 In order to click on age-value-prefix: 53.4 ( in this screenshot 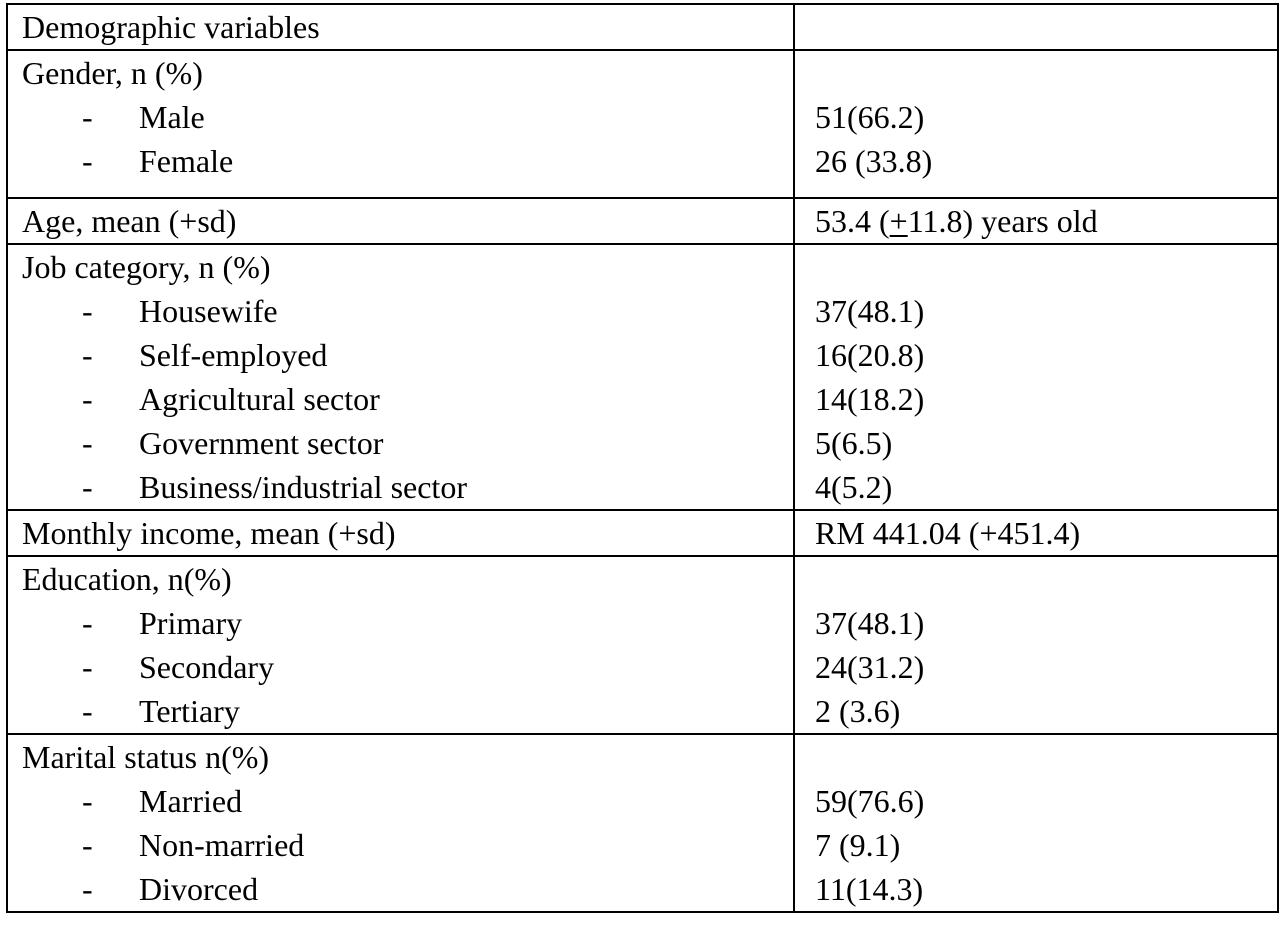, I will do `click(852, 221)`.